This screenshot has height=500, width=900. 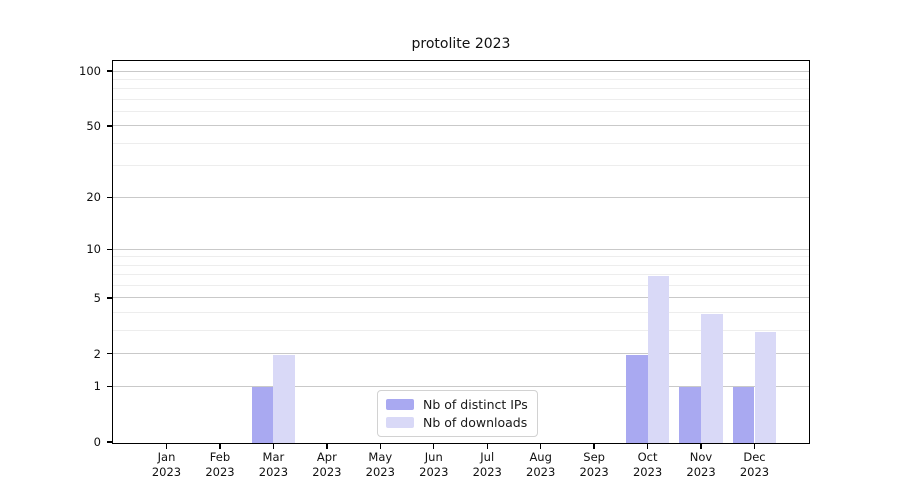 What do you see at coordinates (400, 422) in the screenshot?
I see `legend-swatch-downloads` at bounding box center [400, 422].